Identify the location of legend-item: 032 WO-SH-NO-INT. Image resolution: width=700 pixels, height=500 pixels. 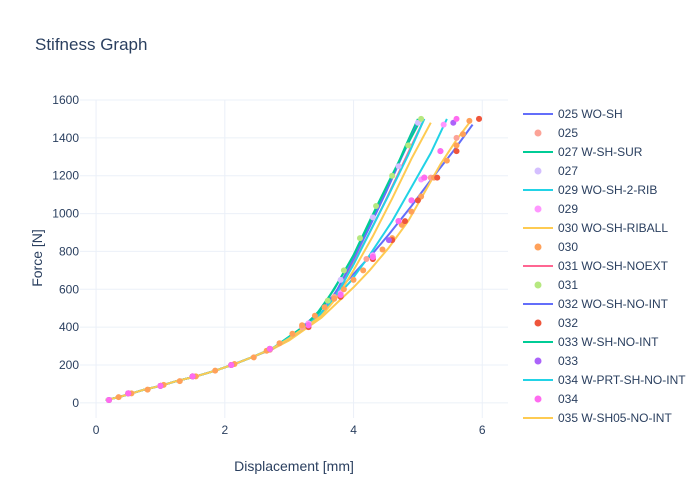
(596, 304).